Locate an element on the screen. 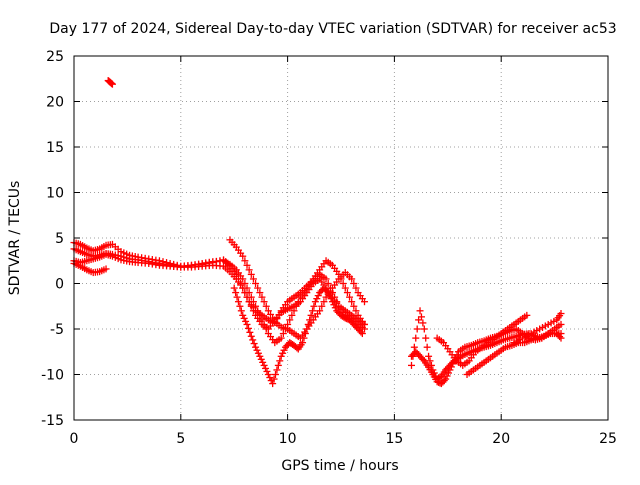  x-tick-label: 5 is located at coordinates (180, 439).